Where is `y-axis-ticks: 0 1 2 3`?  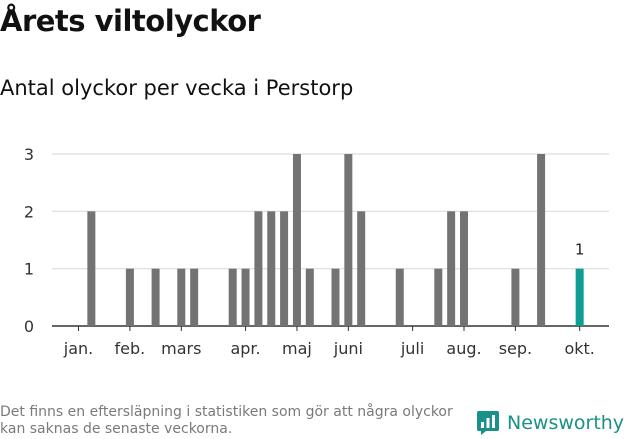 y-axis-ticks: 0 1 2 3 is located at coordinates (29, 240).